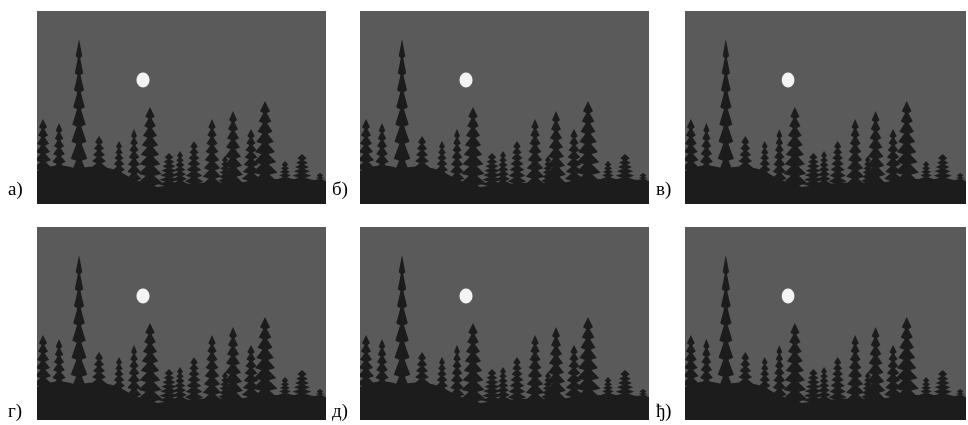 Image resolution: width=968 pixels, height=425 pixels. What do you see at coordinates (504, 323) in the screenshot?
I see `night-photo-d` at bounding box center [504, 323].